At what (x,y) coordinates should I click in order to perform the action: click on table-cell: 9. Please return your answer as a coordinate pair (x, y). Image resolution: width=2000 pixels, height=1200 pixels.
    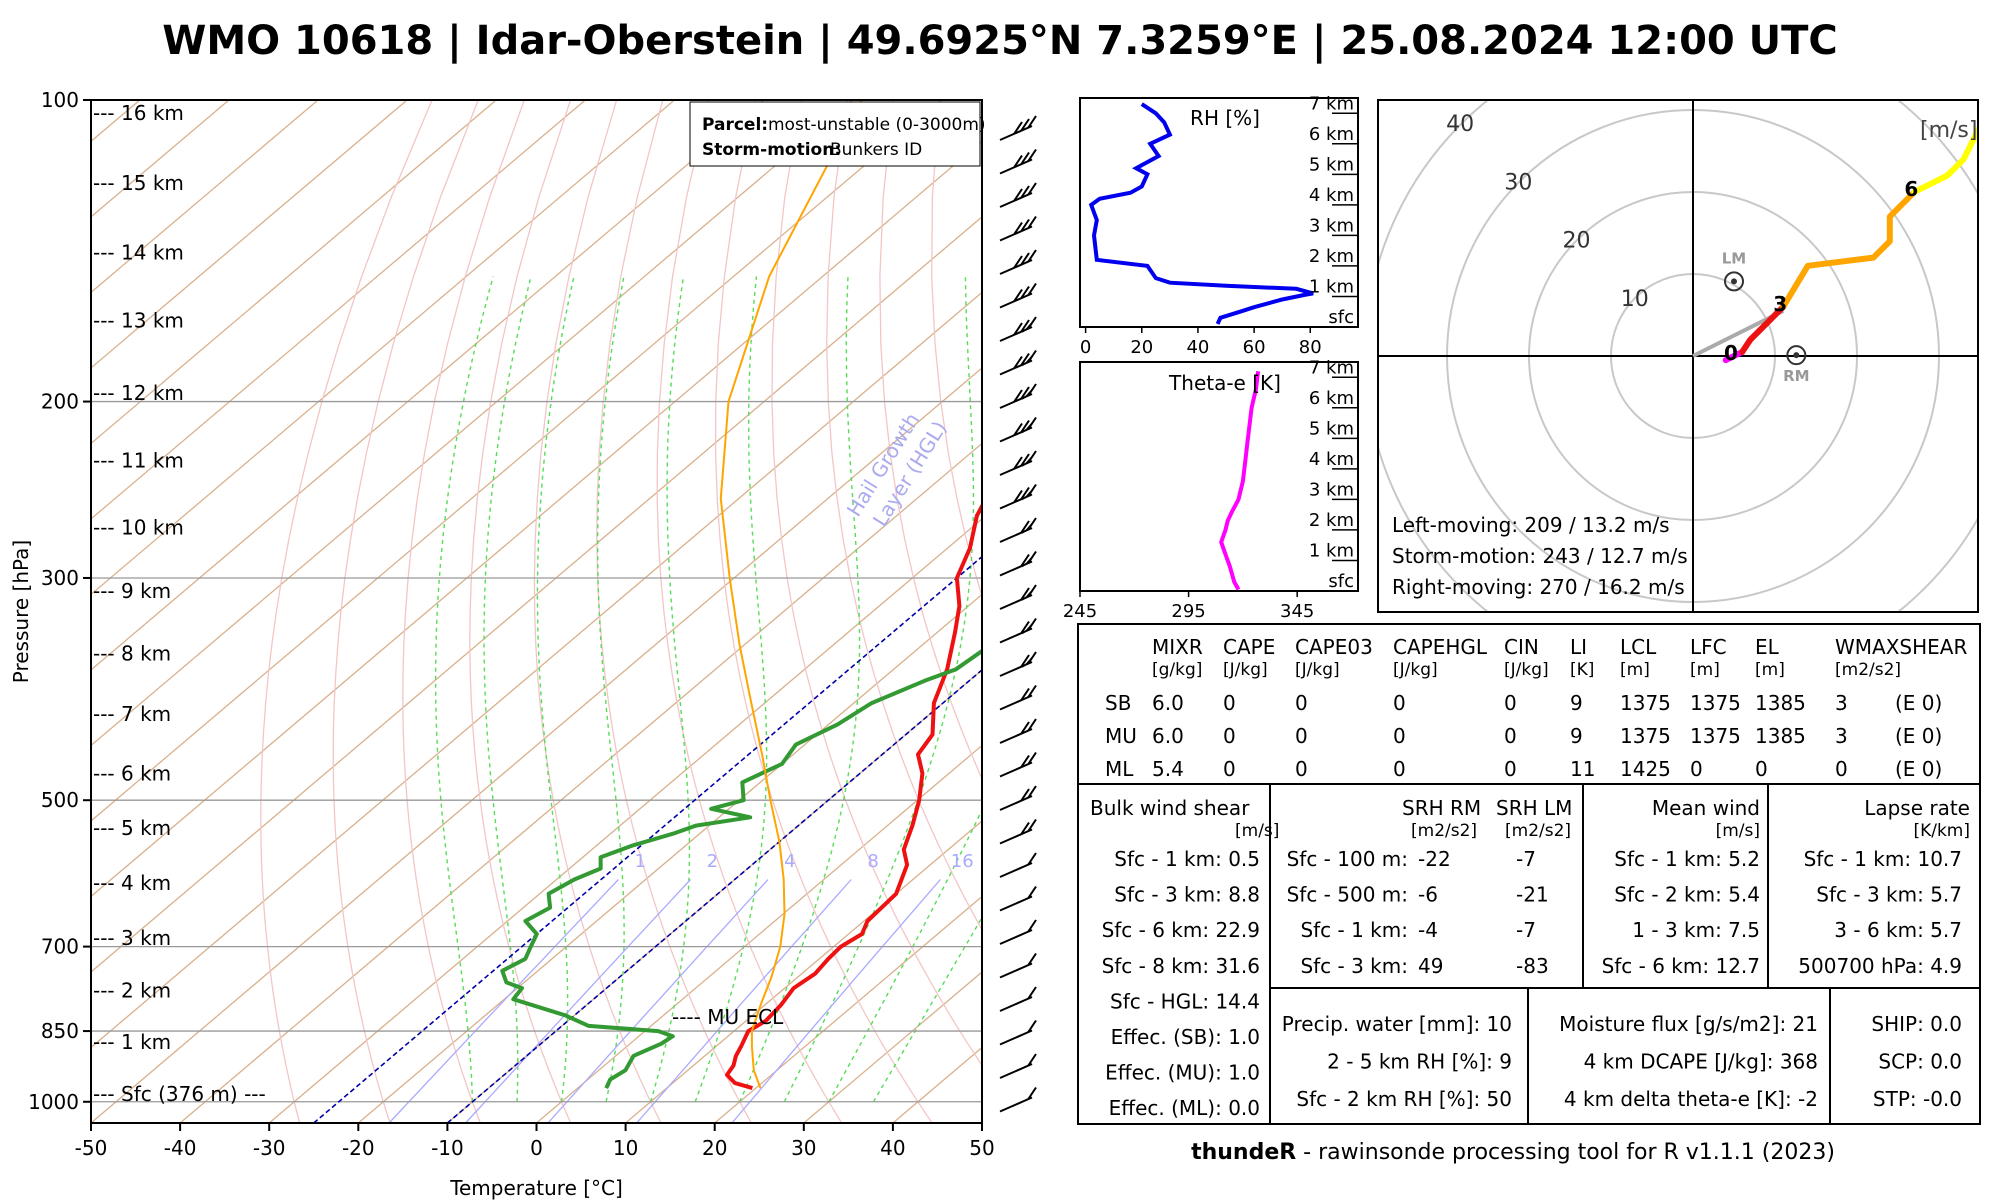
    Looking at the image, I should click on (1576, 703).